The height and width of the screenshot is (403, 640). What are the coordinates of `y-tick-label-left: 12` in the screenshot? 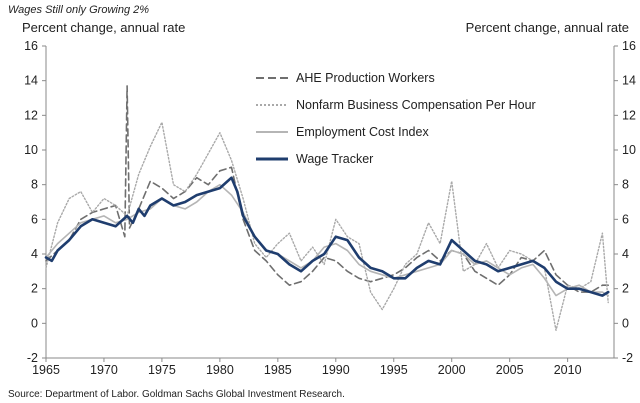 It's located at (31, 115).